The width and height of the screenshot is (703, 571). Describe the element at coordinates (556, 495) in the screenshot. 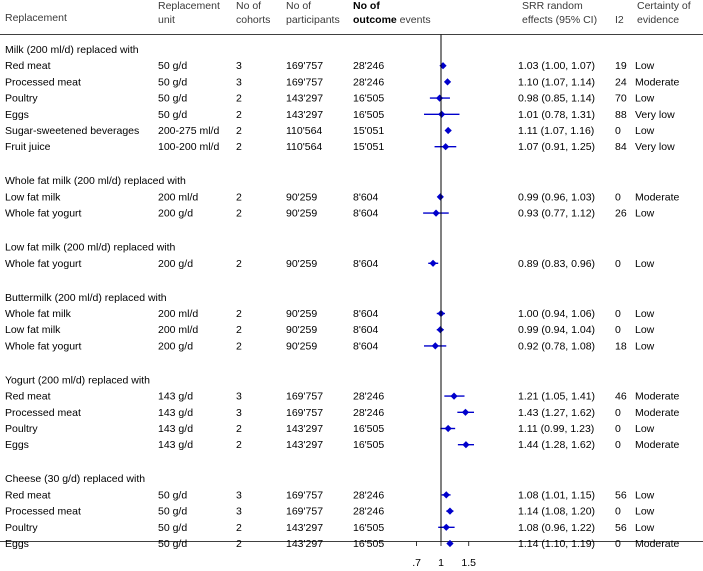

I see `row-effect-ci: 1.08 (1.01, 1.15)` at that location.